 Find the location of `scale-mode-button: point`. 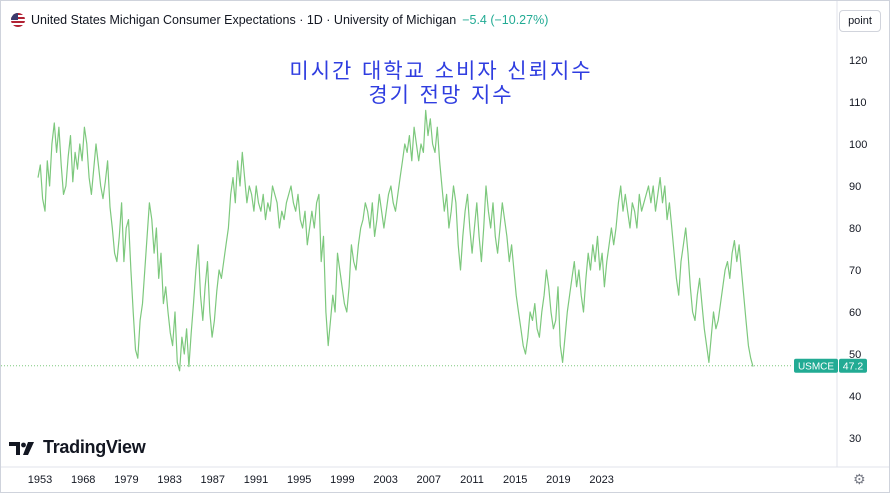

scale-mode-button: point is located at coordinates (860, 21).